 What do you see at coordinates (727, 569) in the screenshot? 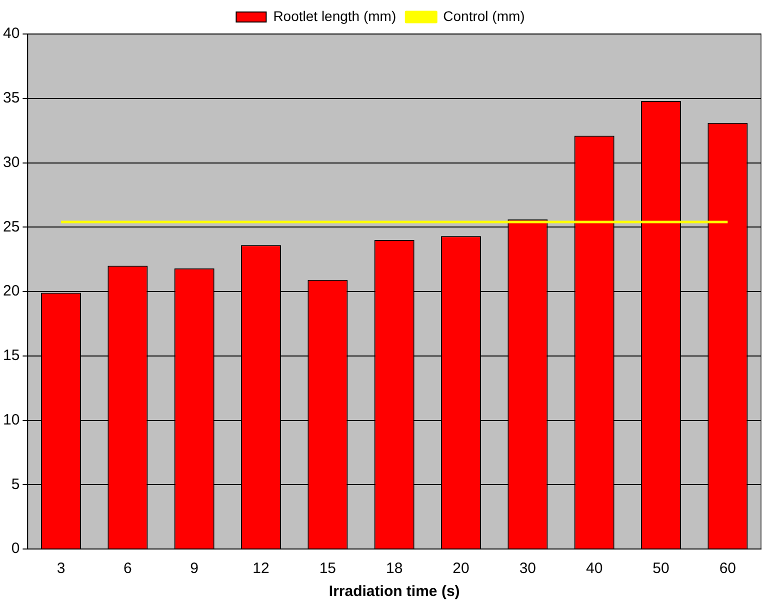
I see `x-tick-label: 60` at bounding box center [727, 569].